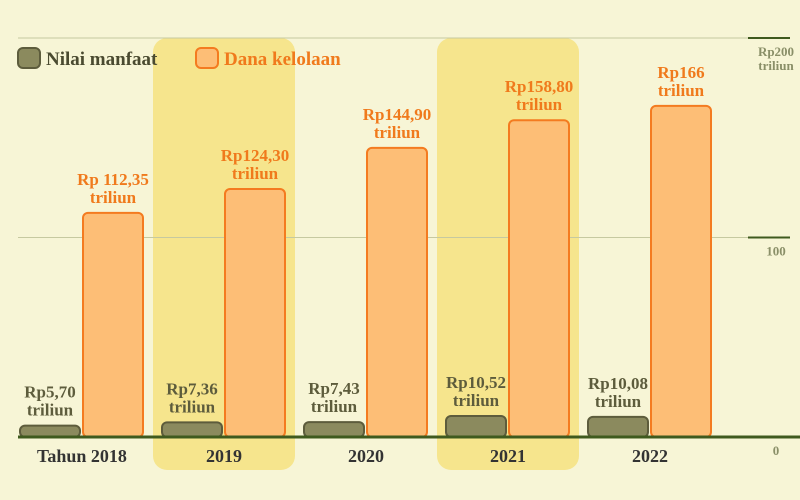  Describe the element at coordinates (618, 392) in the screenshot. I see `value-label: Rp10,08 triliun` at that location.